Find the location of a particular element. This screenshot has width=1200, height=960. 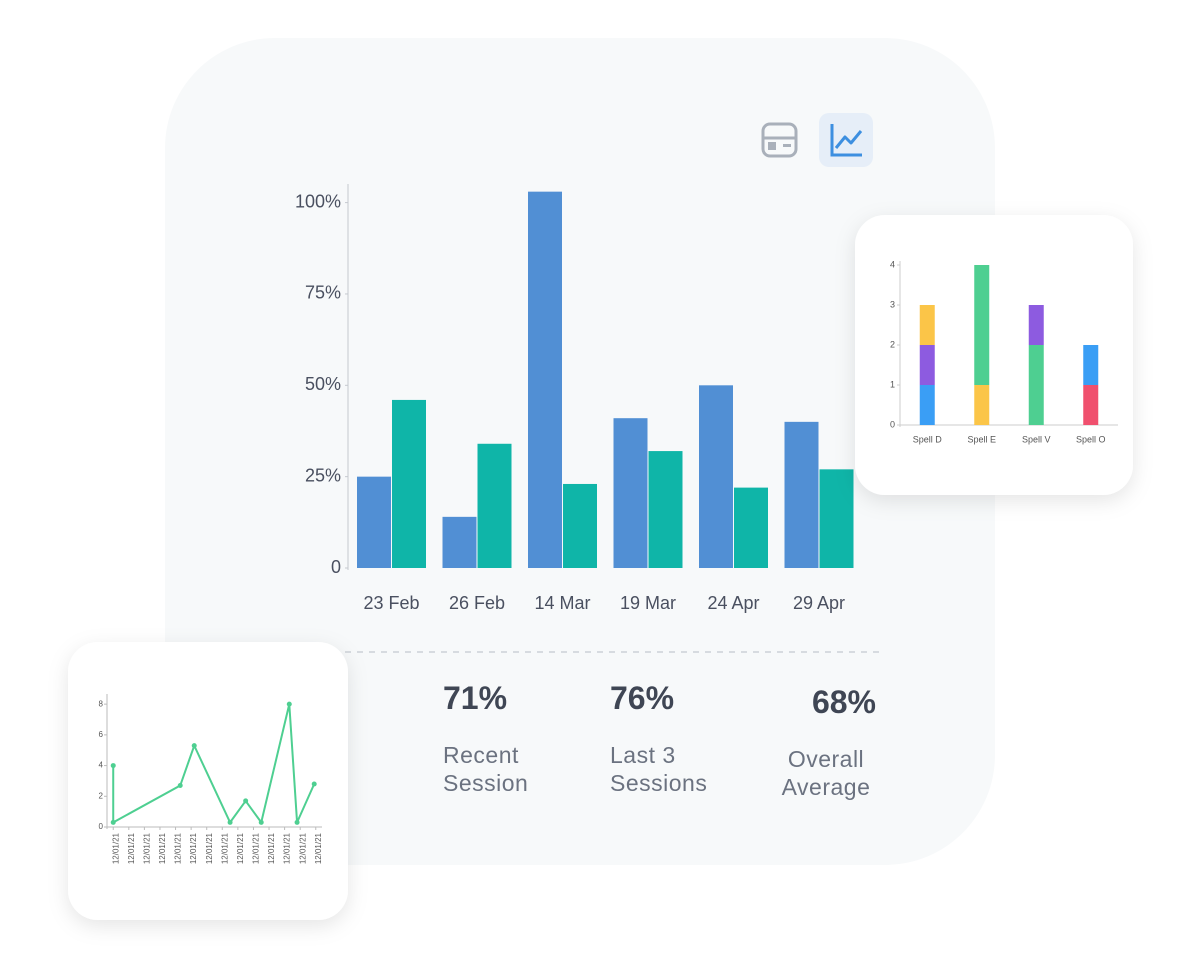

stat-value: 68% is located at coordinates (843, 702).